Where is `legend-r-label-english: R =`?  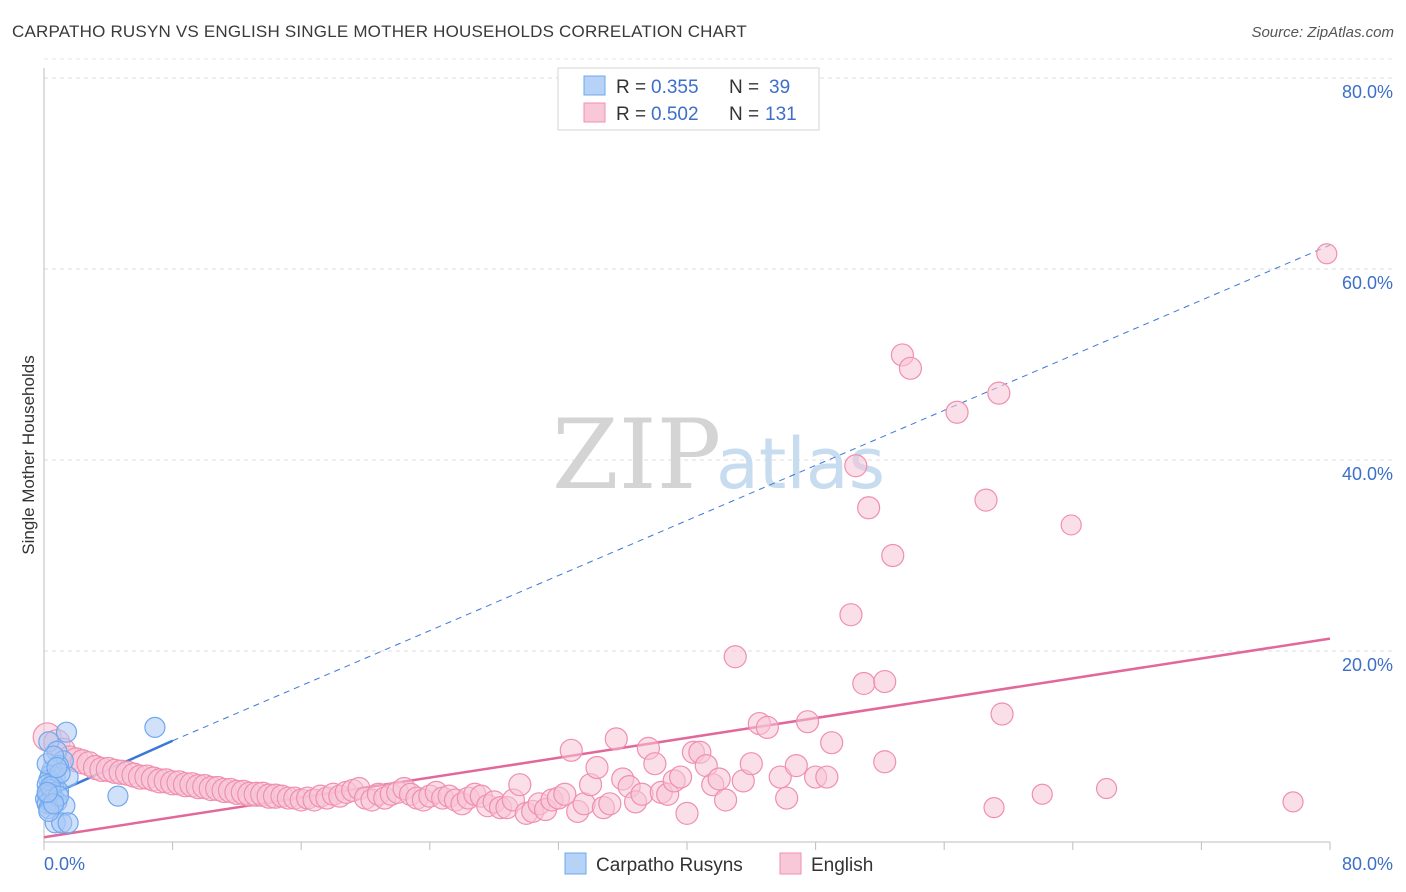
legend-r-label-english: R = is located at coordinates (631, 114).